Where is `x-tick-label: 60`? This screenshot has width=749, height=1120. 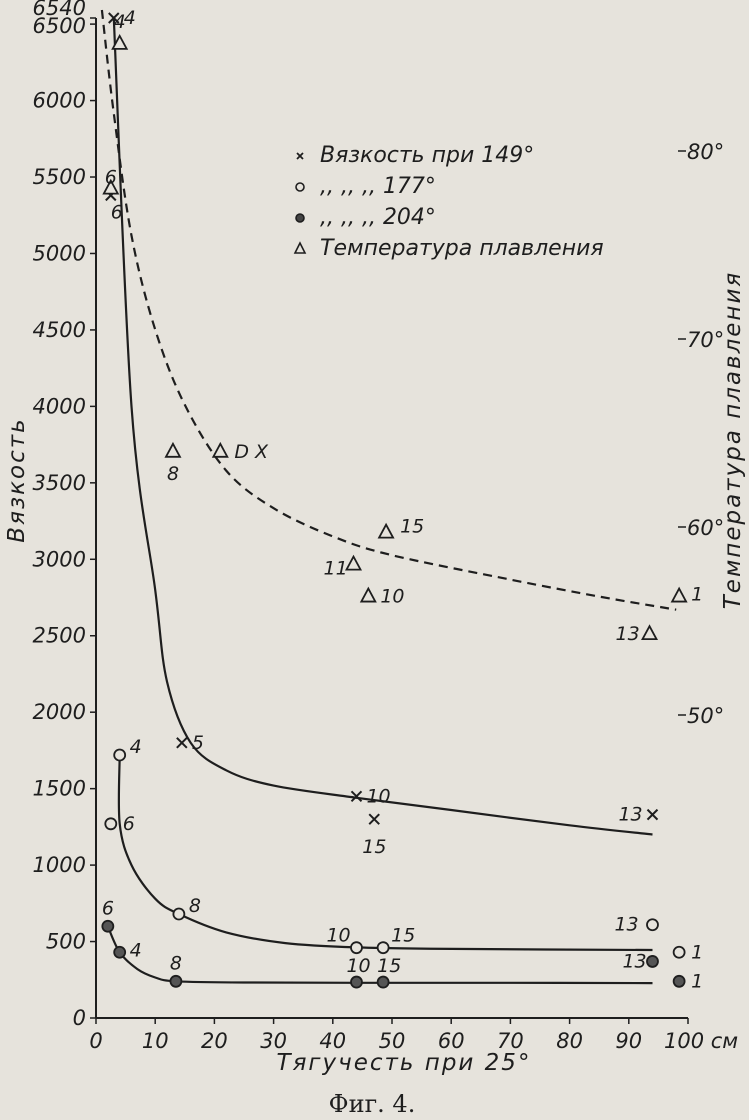 x-tick-label: 60 is located at coordinates (451, 1041).